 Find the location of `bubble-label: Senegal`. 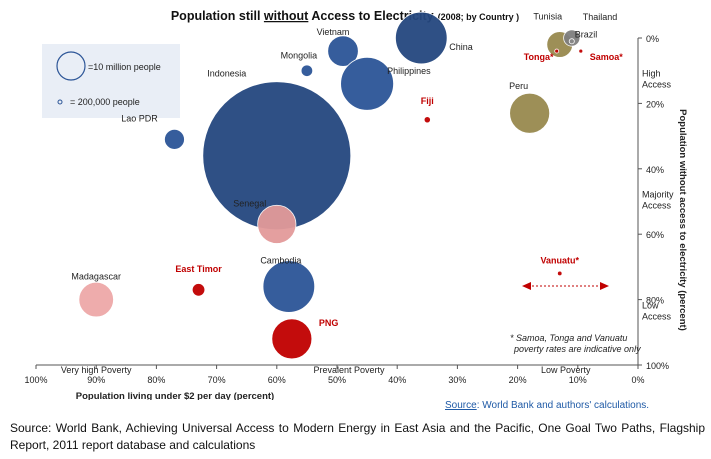

bubble-label: Senegal is located at coordinates (249, 203).